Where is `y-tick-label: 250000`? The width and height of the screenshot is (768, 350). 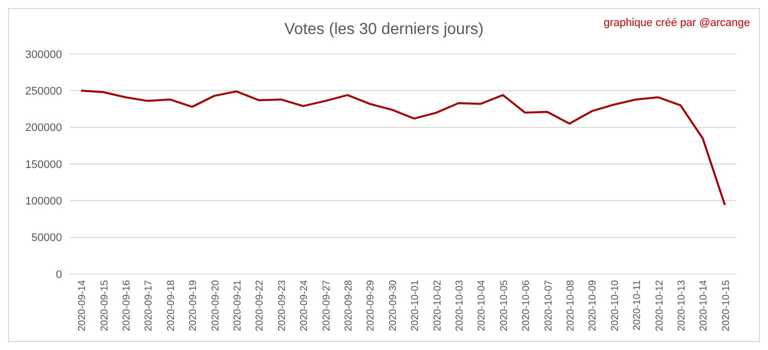
y-tick-label: 250000 is located at coordinates (43, 92).